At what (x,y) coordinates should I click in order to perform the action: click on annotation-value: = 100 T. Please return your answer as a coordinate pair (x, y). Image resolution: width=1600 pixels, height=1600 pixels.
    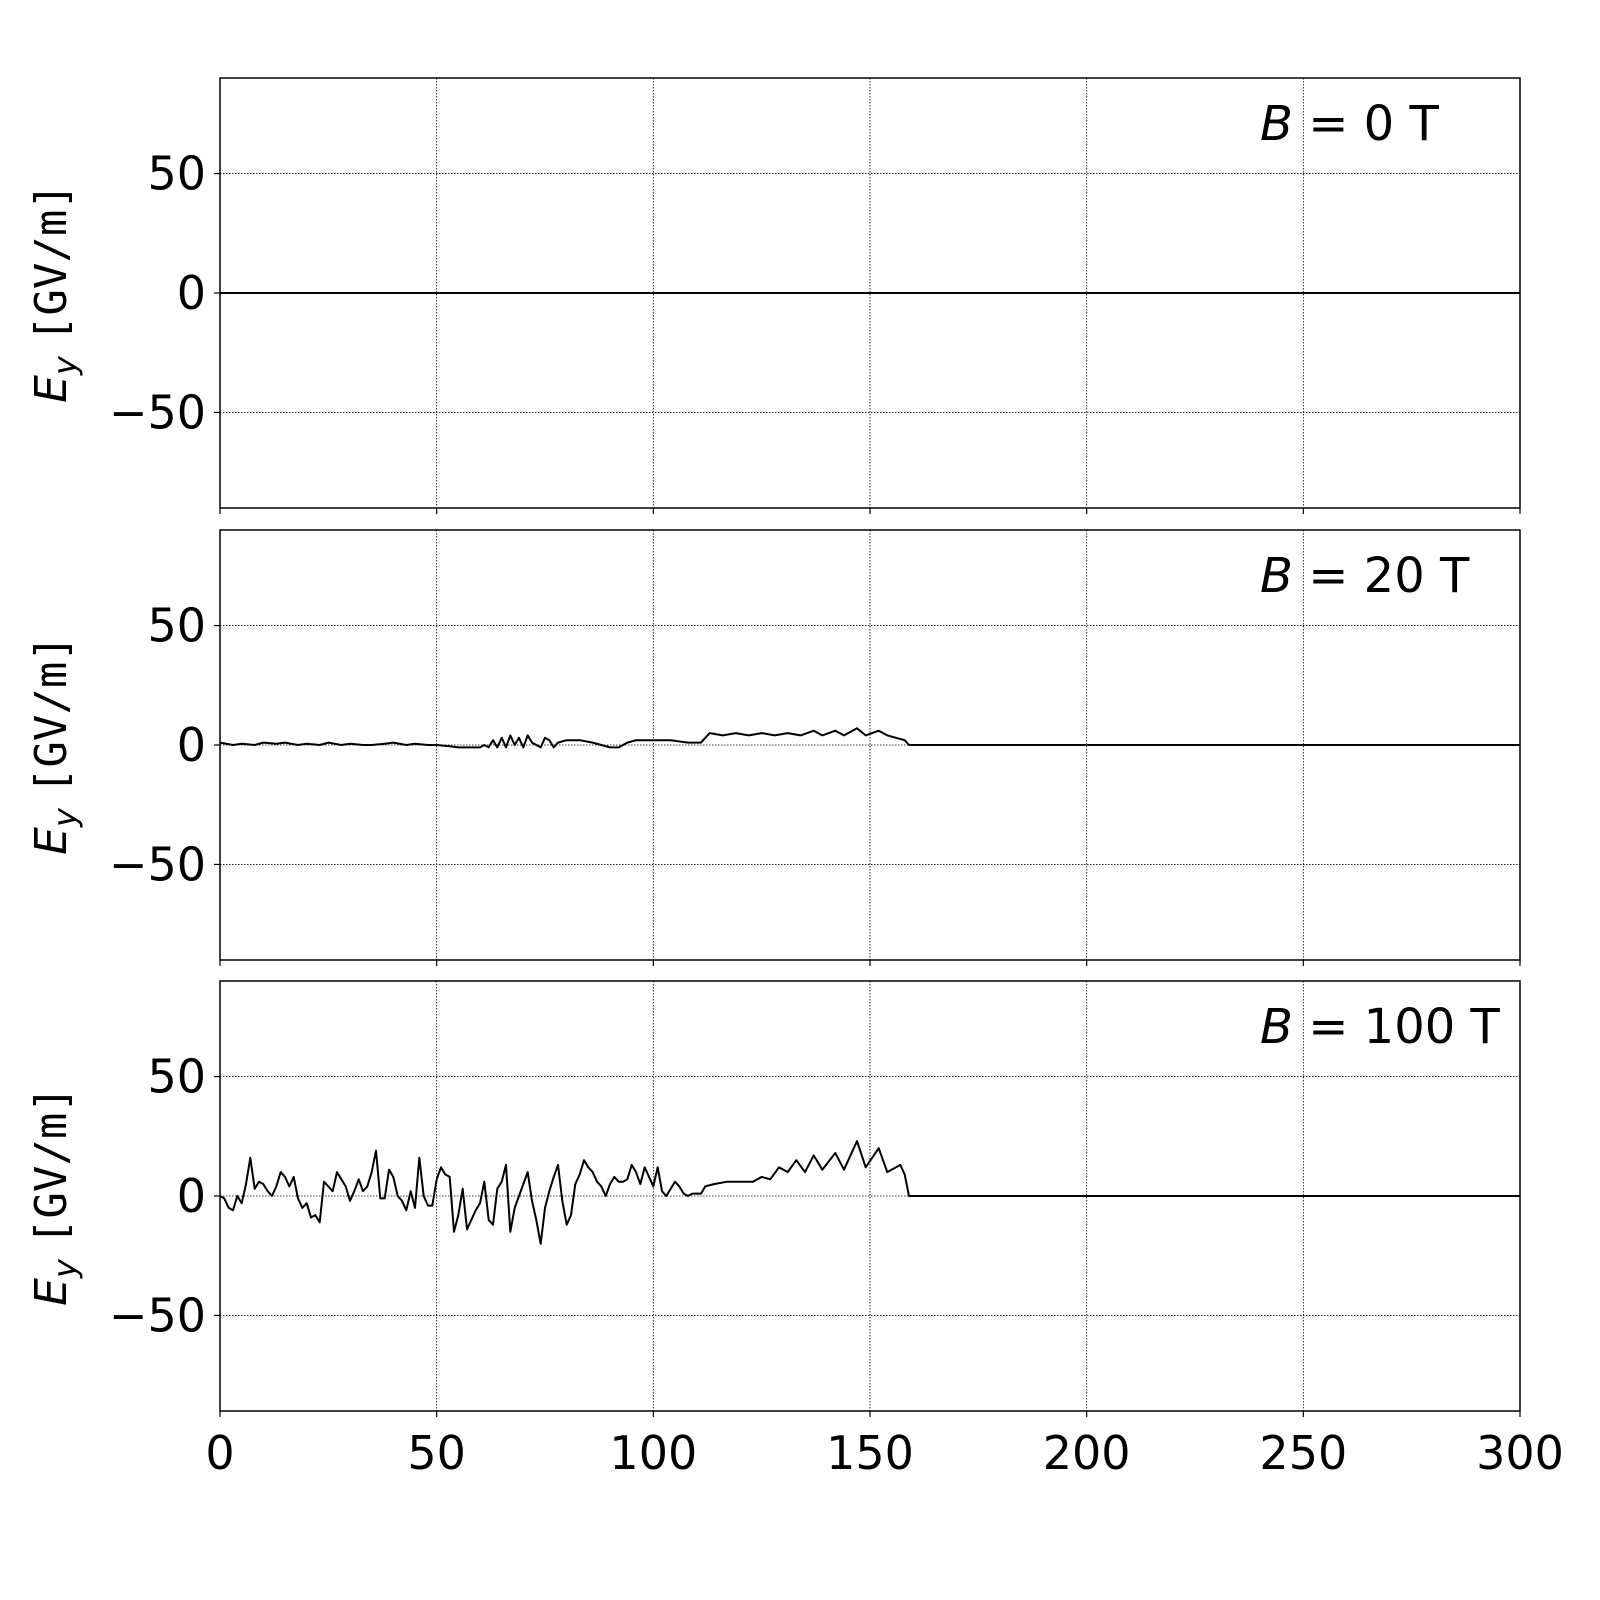
    Looking at the image, I should click on (1397, 1027).